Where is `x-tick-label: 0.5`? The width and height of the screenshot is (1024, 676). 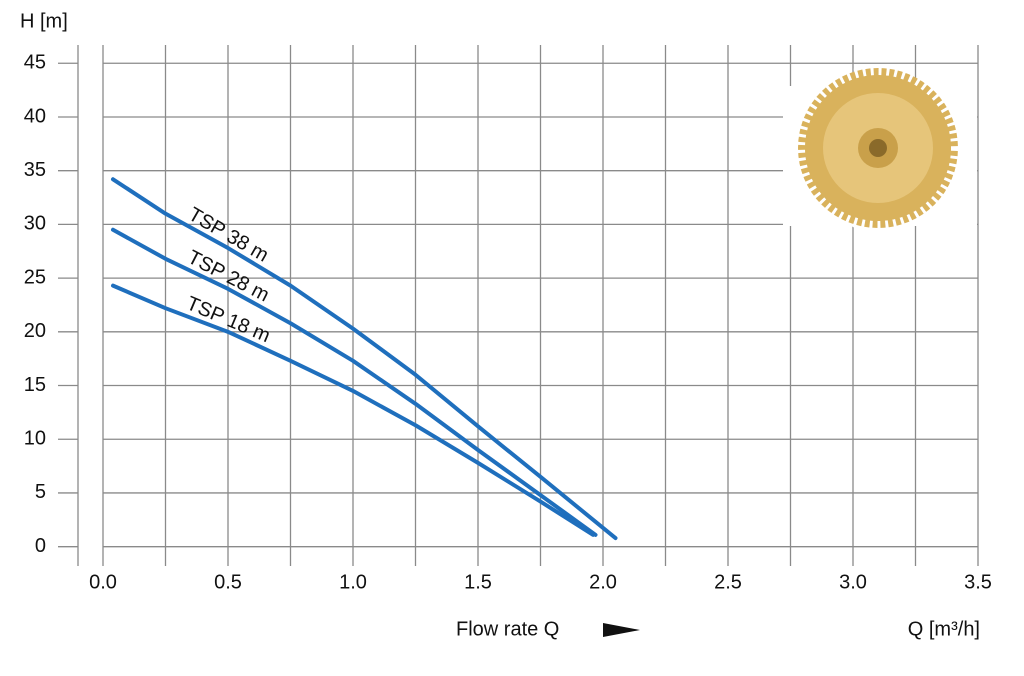
x-tick-label: 0.5 is located at coordinates (228, 582).